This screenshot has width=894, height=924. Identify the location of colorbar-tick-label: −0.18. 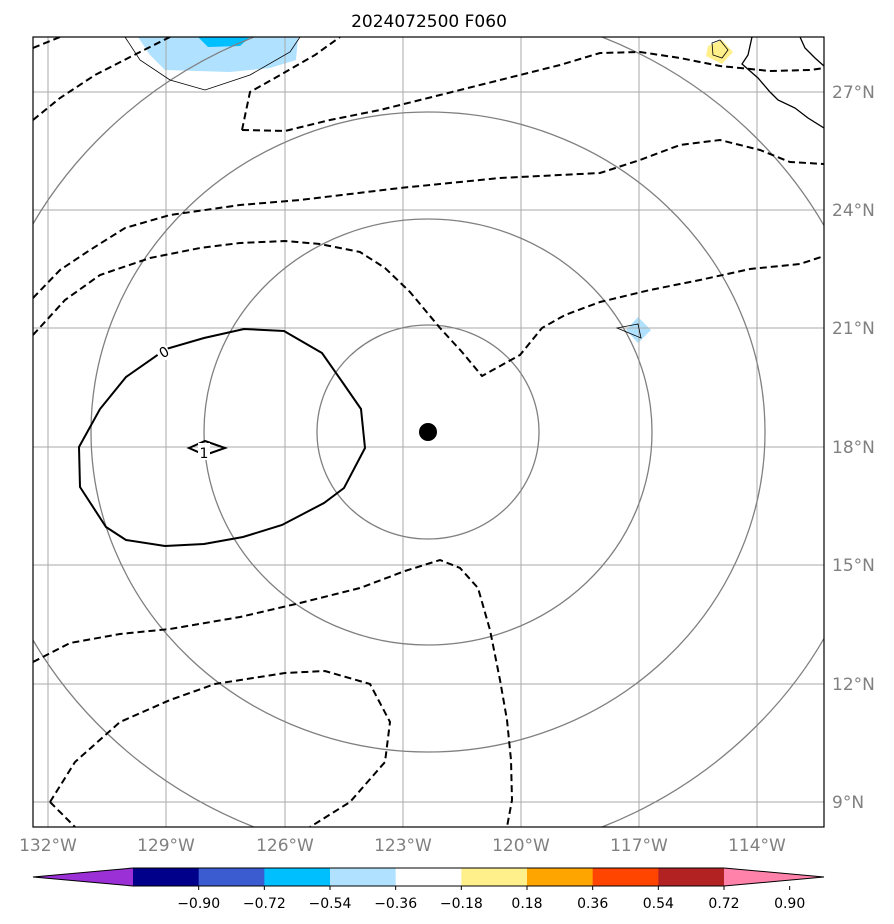
(461, 904).